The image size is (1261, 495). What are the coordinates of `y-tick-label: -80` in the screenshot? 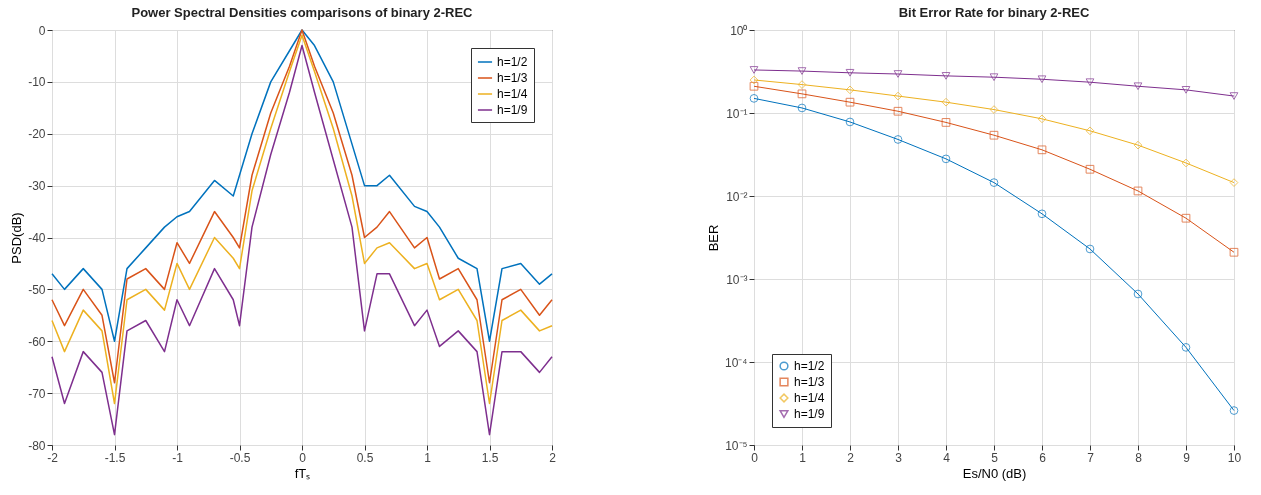 It's located at (37, 445).